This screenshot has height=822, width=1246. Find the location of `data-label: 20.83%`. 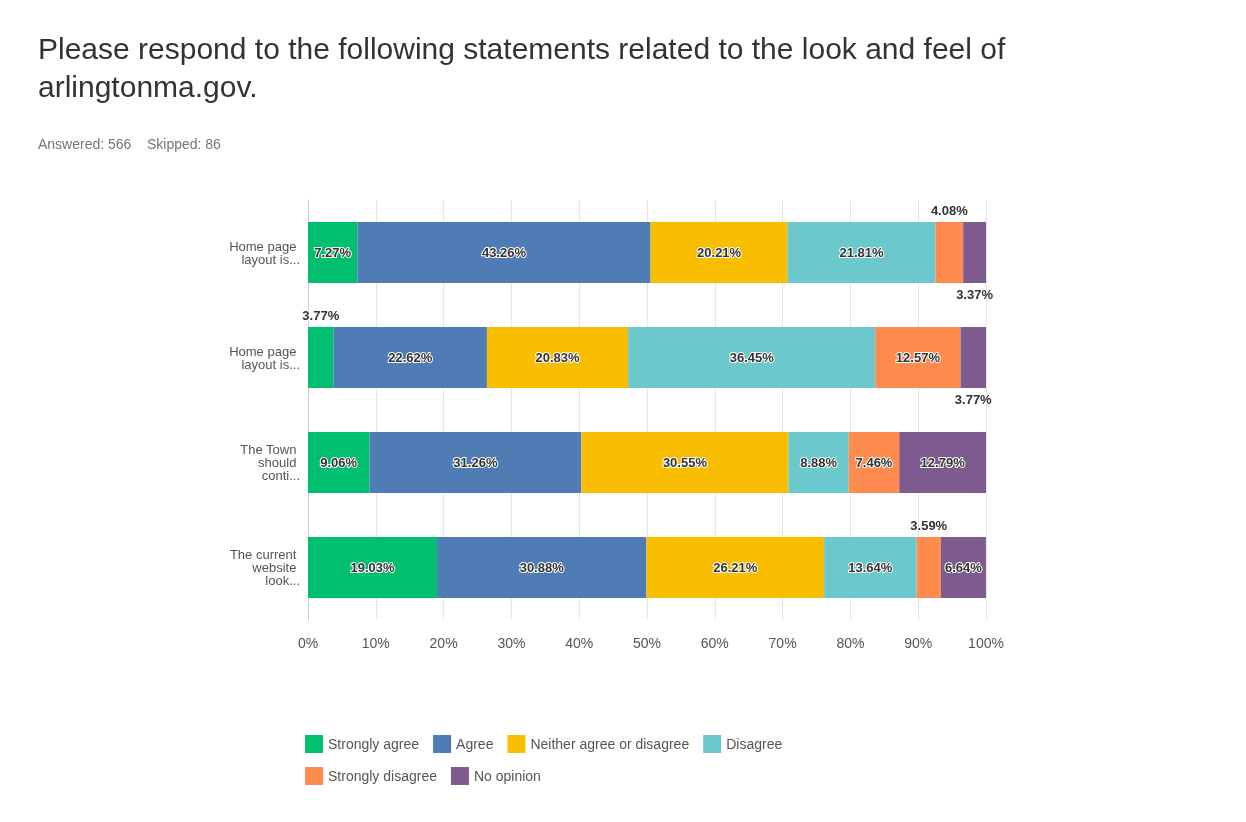

data-label: 20.83% is located at coordinates (558, 357).